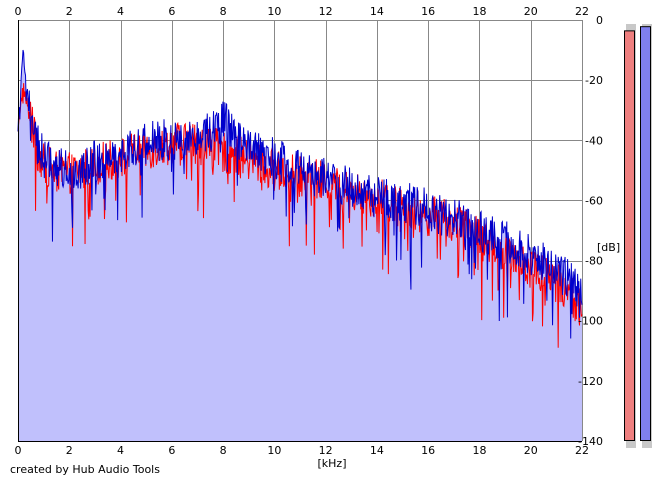 This screenshot has height=482, width=664. What do you see at coordinates (120, 11) in the screenshot?
I see `x-tick-label-top: 4` at bounding box center [120, 11].